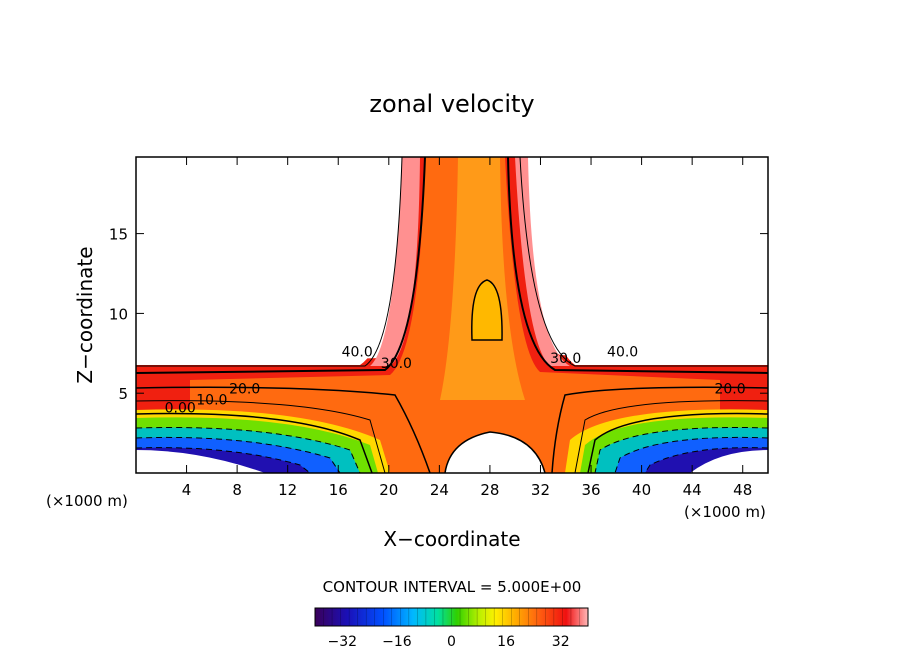  I want to click on contour-neg-2r, so click(691, 454).